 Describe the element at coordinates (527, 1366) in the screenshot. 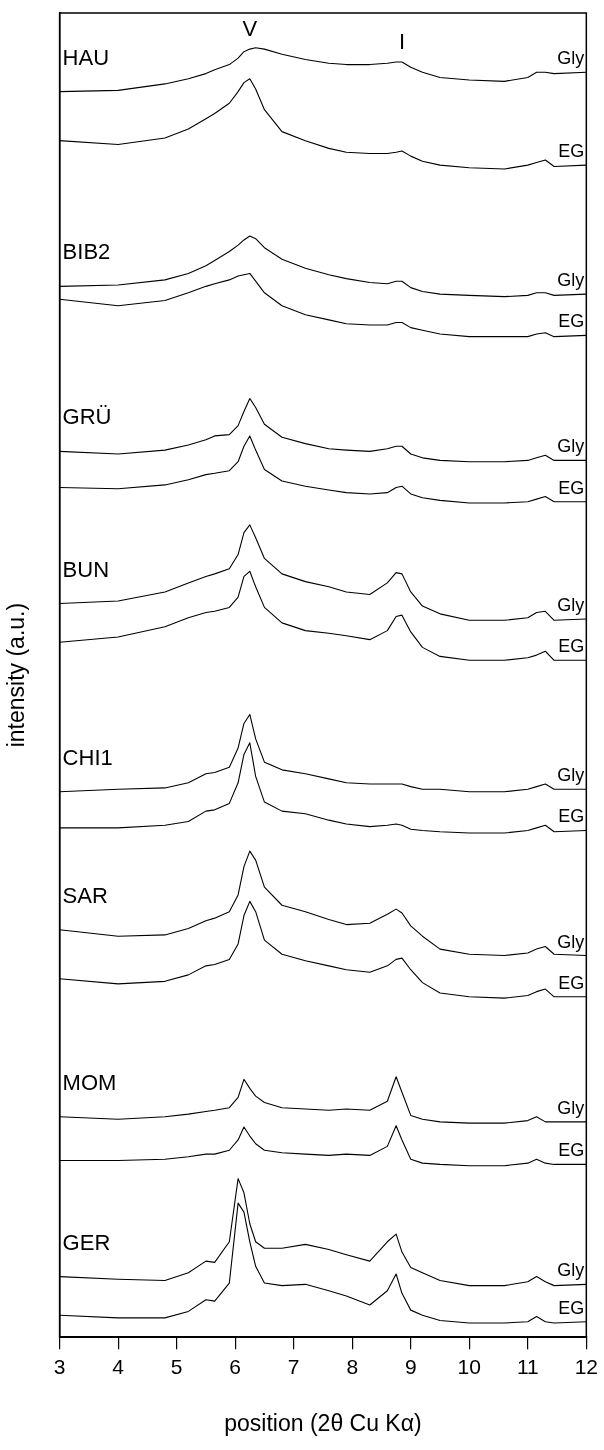

I see `x-tick-label: 11` at that location.